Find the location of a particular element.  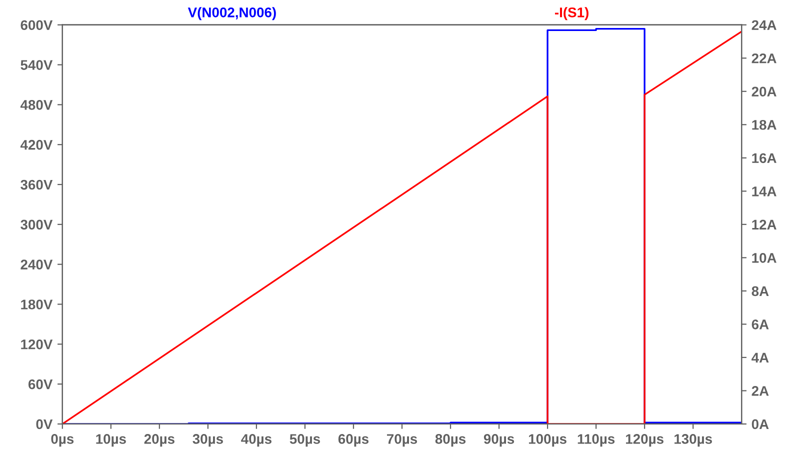

x-tick-label: 0µs is located at coordinates (62, 440).